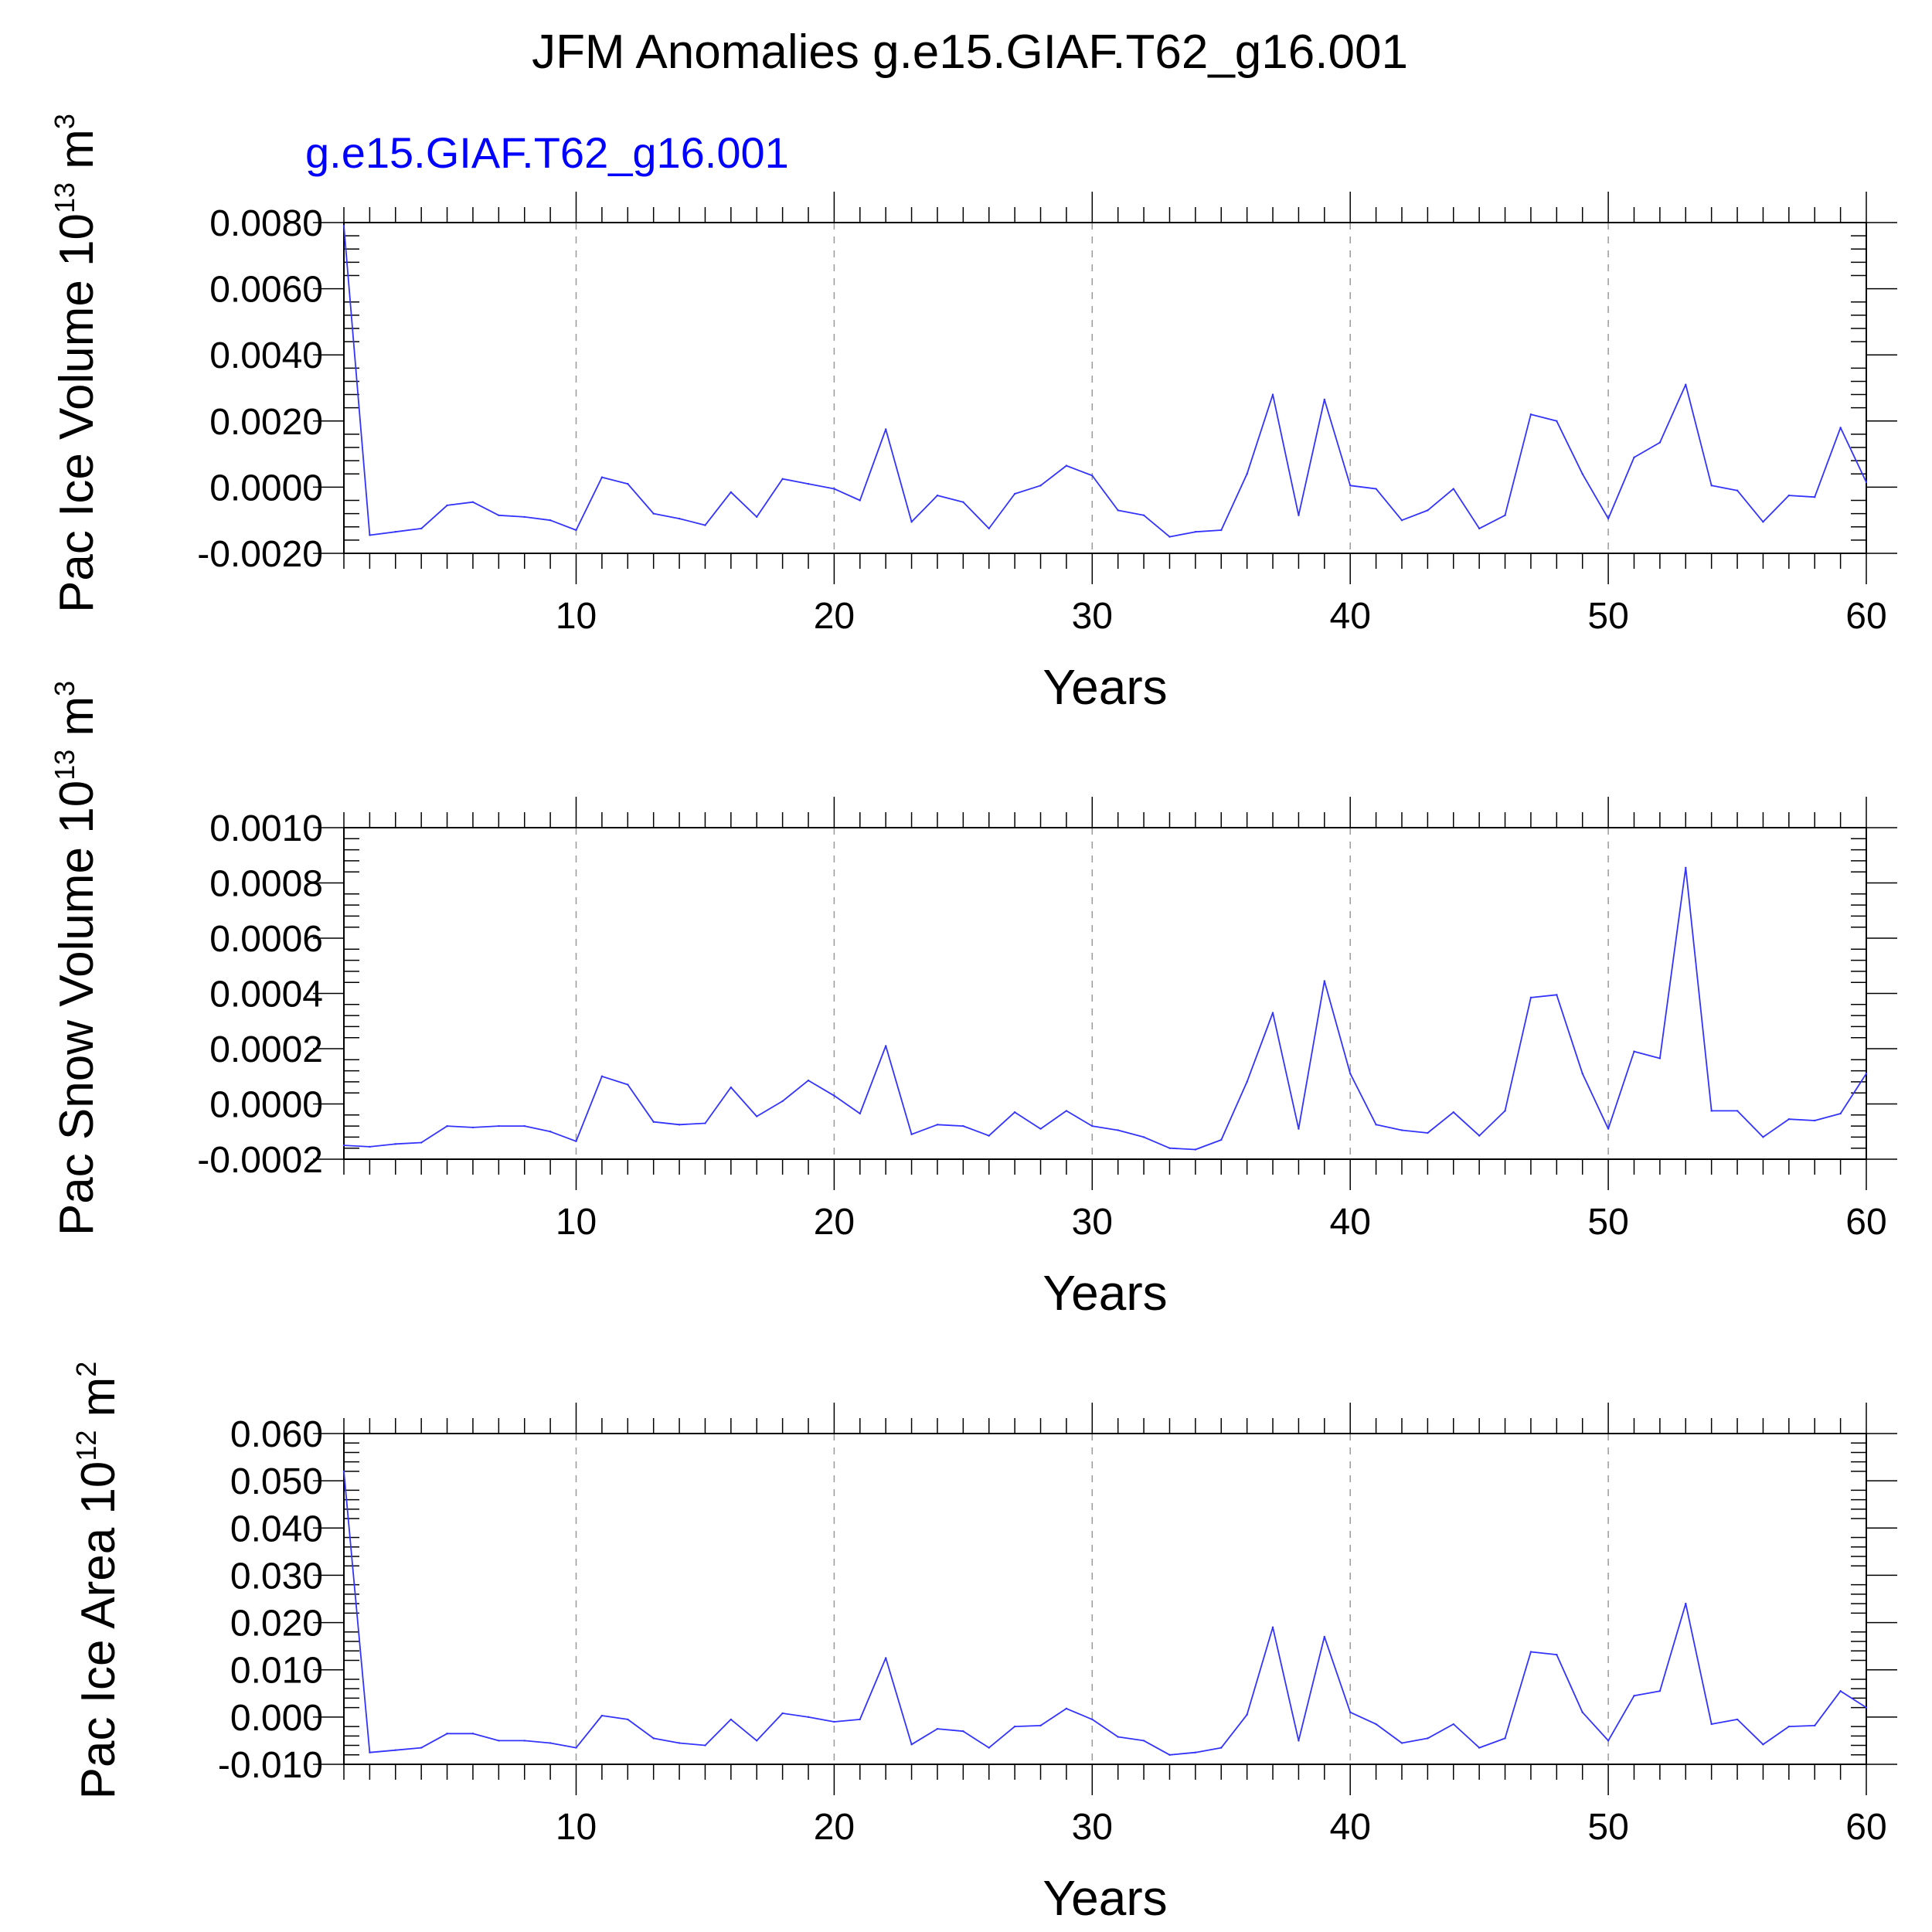 The height and width of the screenshot is (1932, 1932). I want to click on x-tick-label: 30, so click(1092, 617).